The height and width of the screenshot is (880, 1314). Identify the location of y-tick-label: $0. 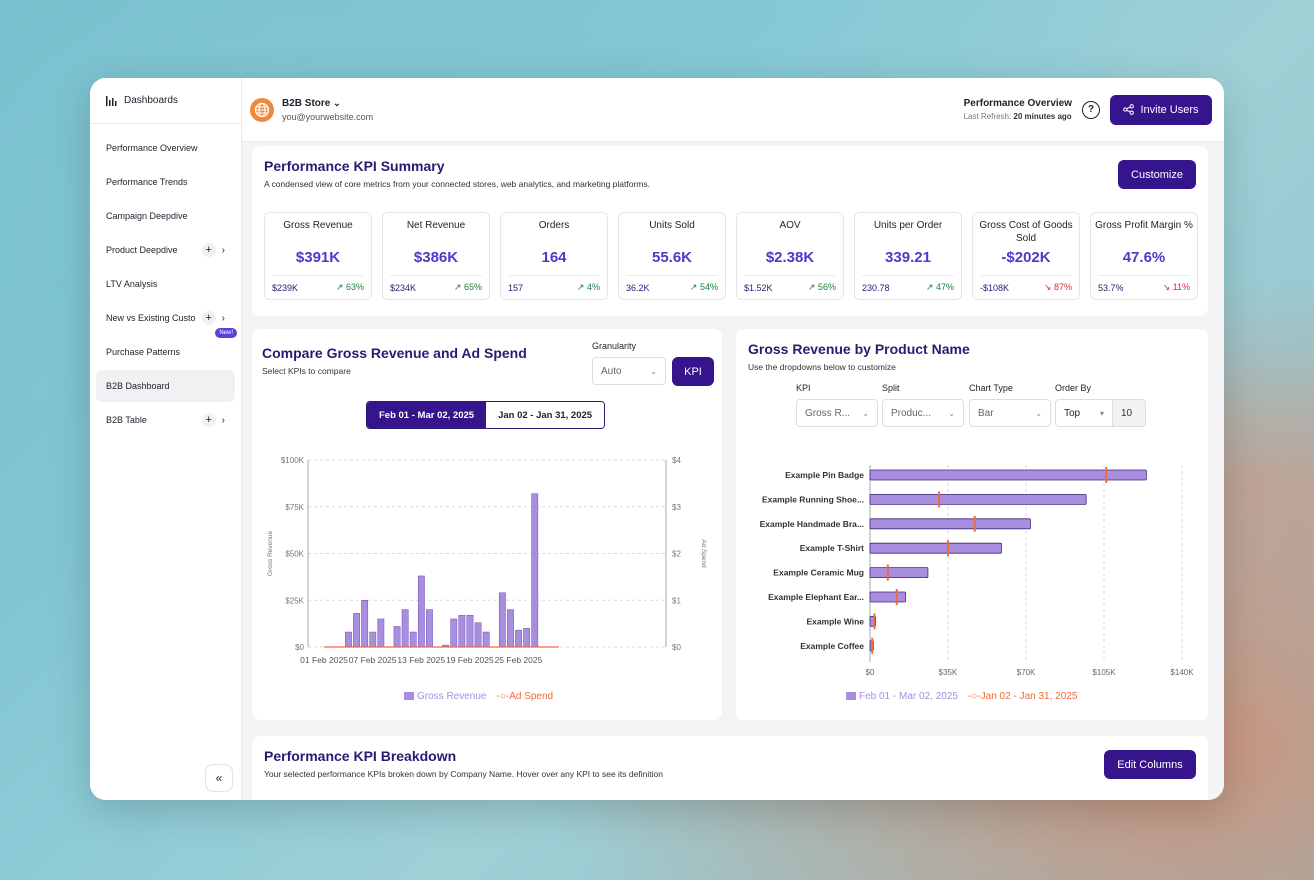
(299, 647).